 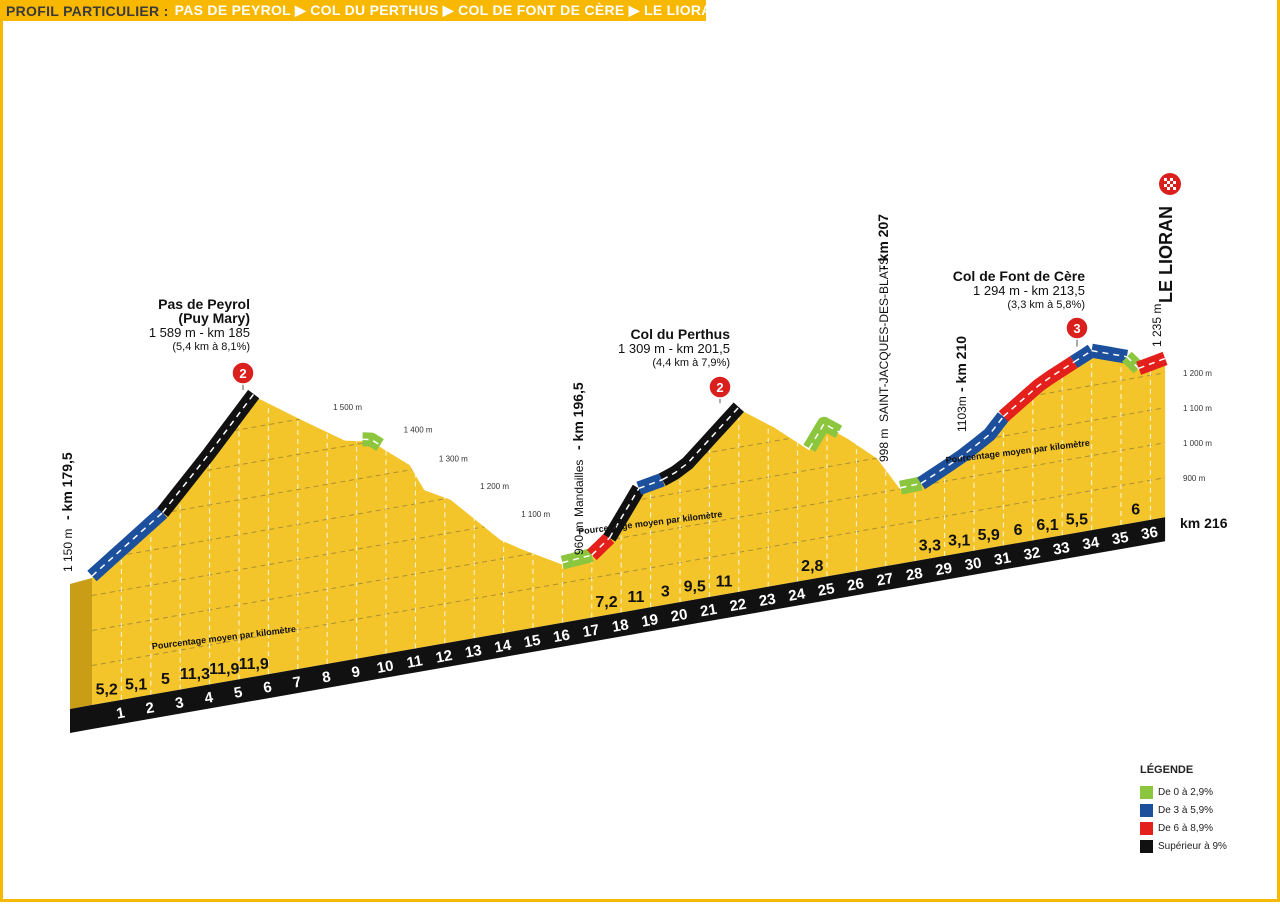 I want to click on km-tick-label: 2, so click(x=149, y=708).